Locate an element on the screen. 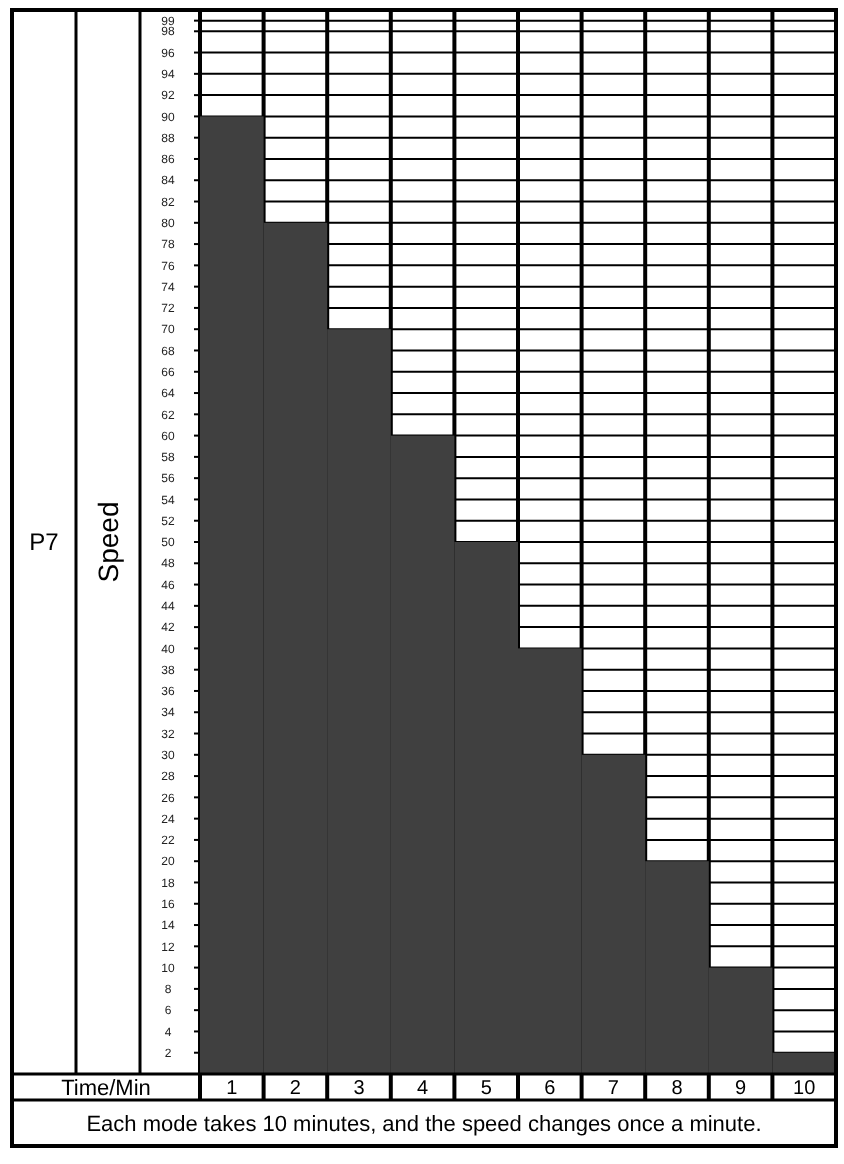 The image size is (844, 1164). x-tick-label: 1 is located at coordinates (232, 1089).